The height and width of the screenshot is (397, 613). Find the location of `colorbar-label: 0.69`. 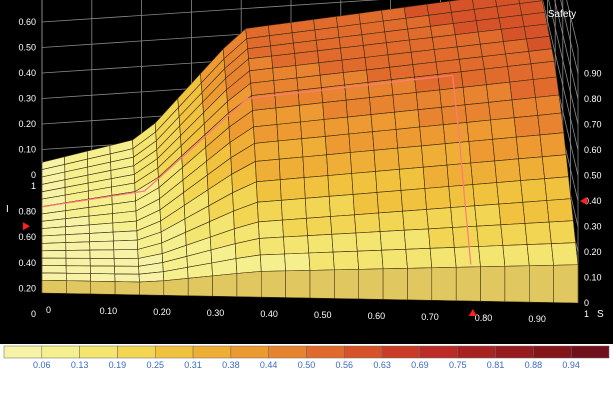

colorbar-label: 0.69 is located at coordinates (420, 365).